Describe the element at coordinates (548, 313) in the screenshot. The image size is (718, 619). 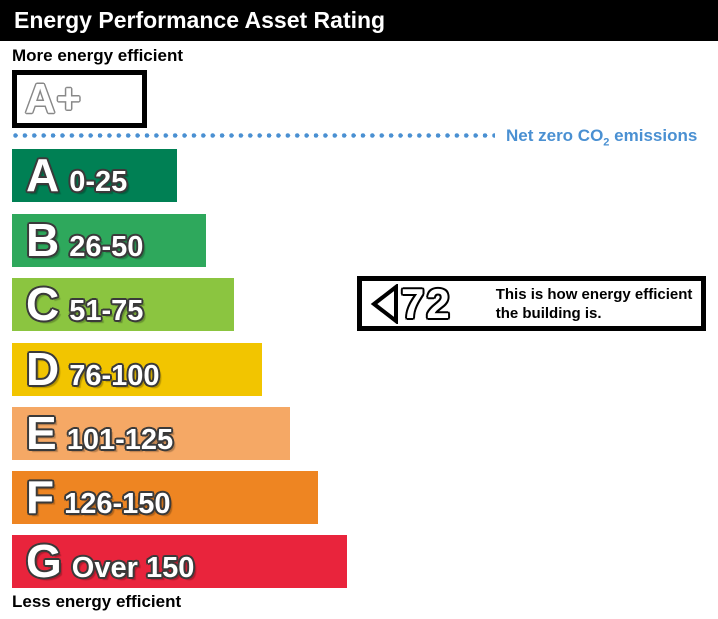
I see `marker-description-line2: the building is.` at that location.